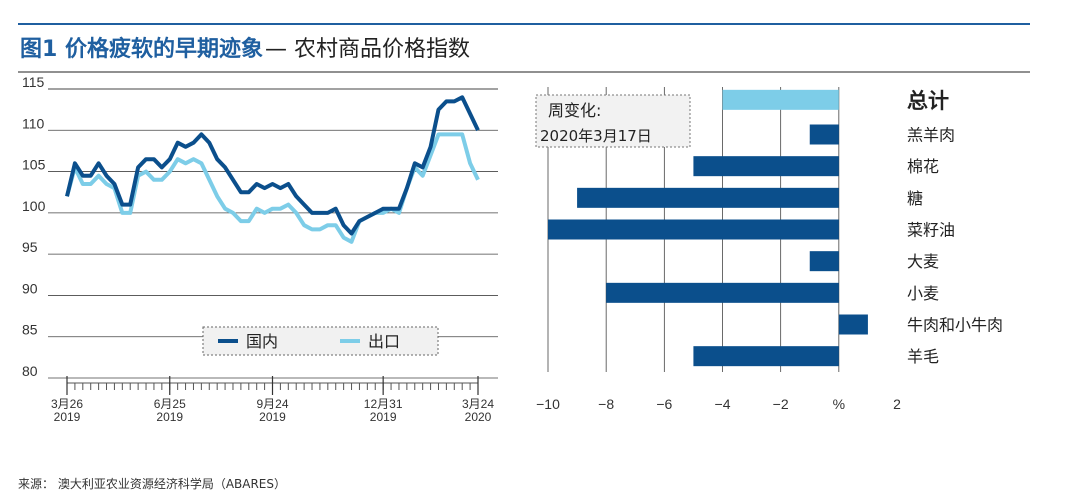 The height and width of the screenshot is (504, 1080). What do you see at coordinates (478, 404) in the screenshot?
I see `x-tick-label: 3月24` at bounding box center [478, 404].